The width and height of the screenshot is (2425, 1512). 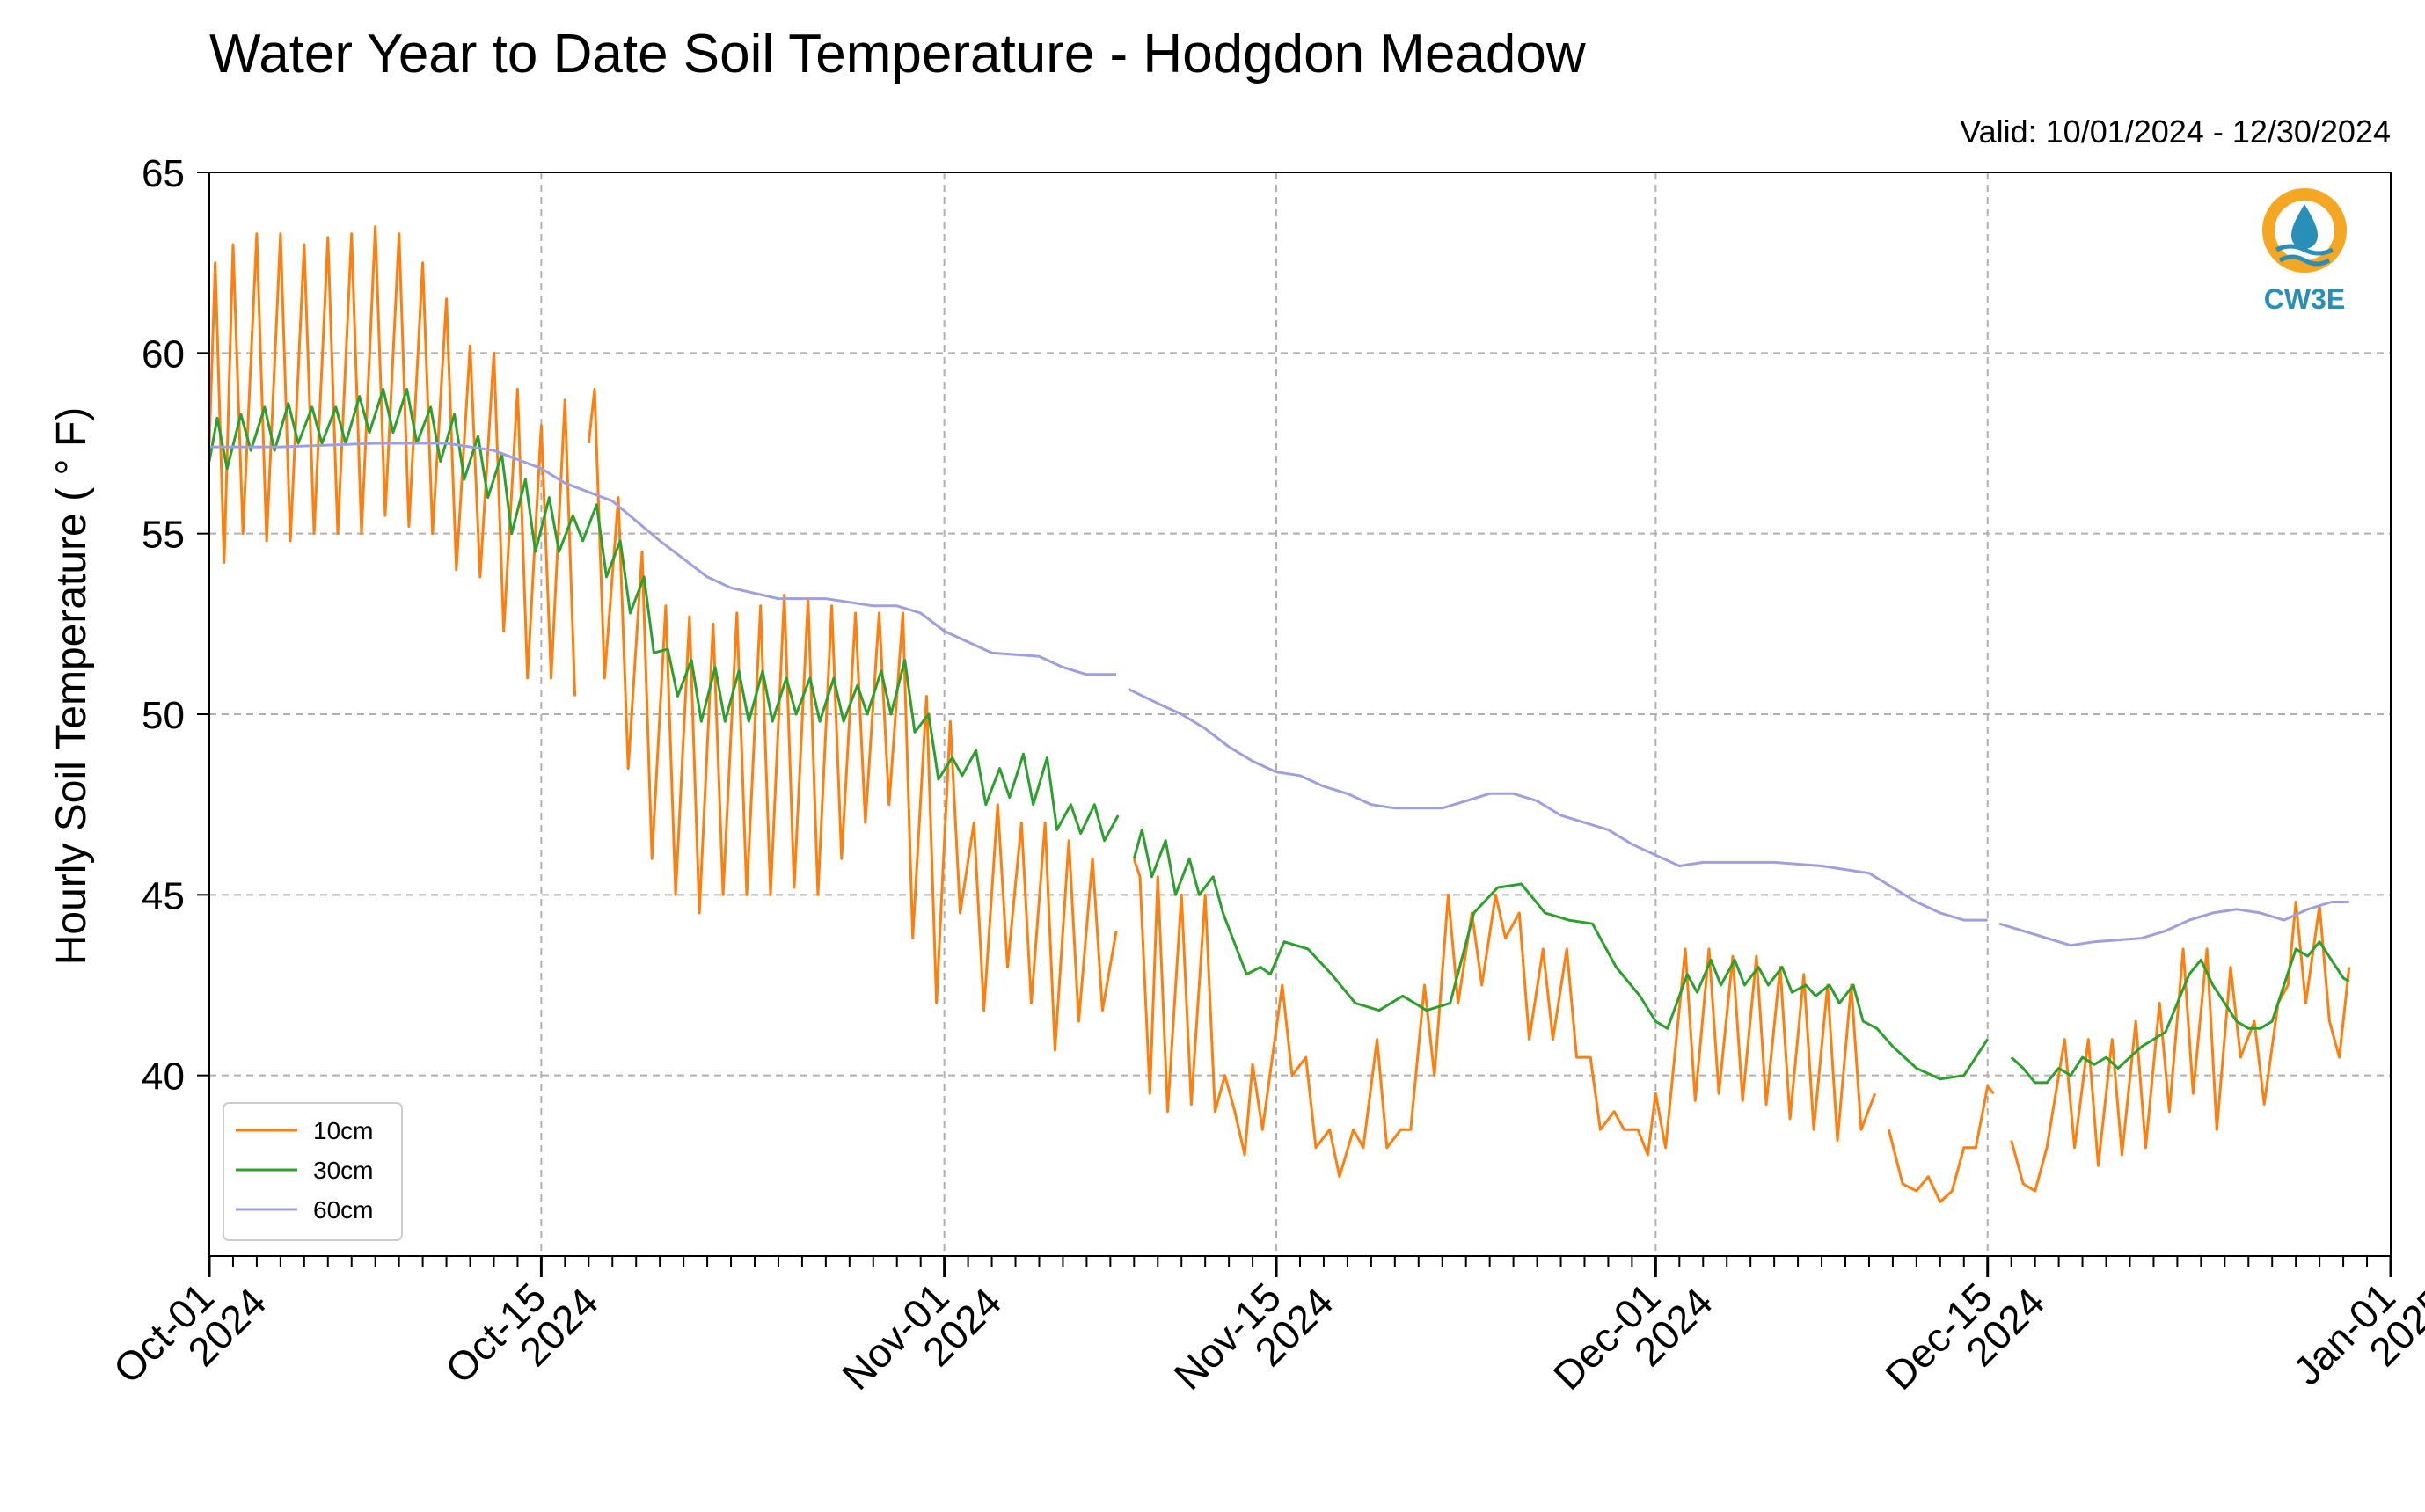 I want to click on y-axis-ticks: 40 45 50 55 60 65, so click(x=175, y=625).